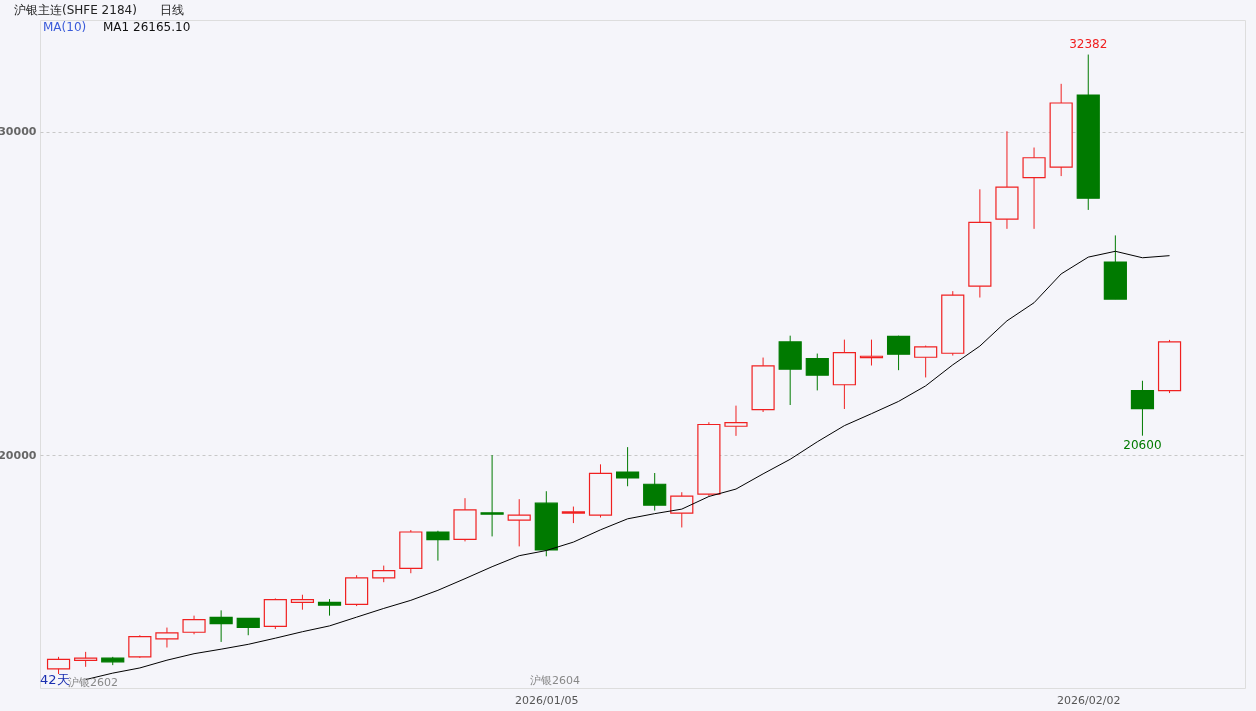  What do you see at coordinates (1142, 444) in the screenshot?
I see `annotation: 20600` at bounding box center [1142, 444].